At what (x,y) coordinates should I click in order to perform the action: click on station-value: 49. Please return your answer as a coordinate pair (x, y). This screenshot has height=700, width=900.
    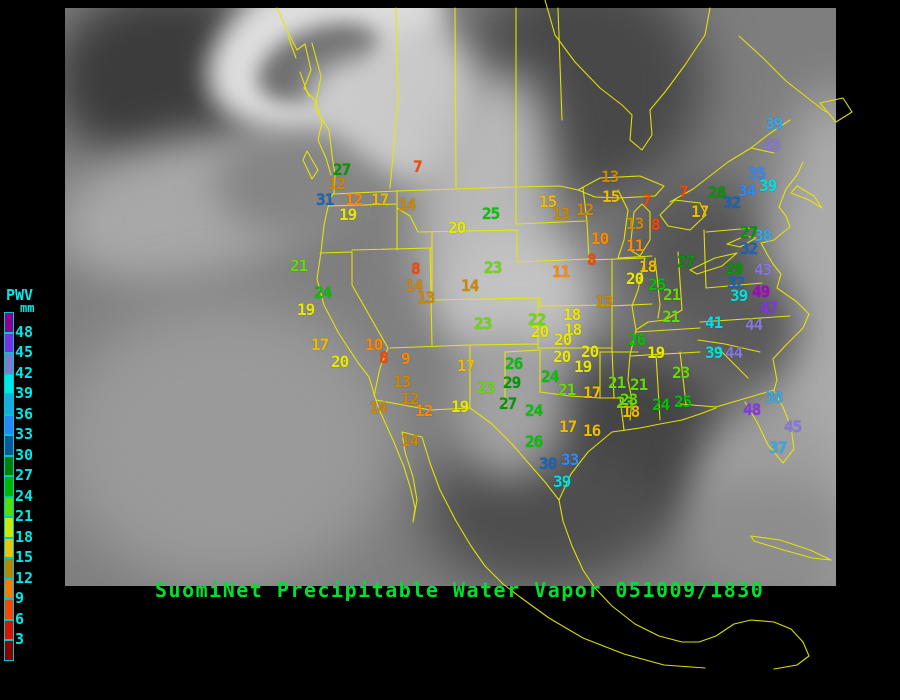
    Looking at the image, I should click on (761, 291).